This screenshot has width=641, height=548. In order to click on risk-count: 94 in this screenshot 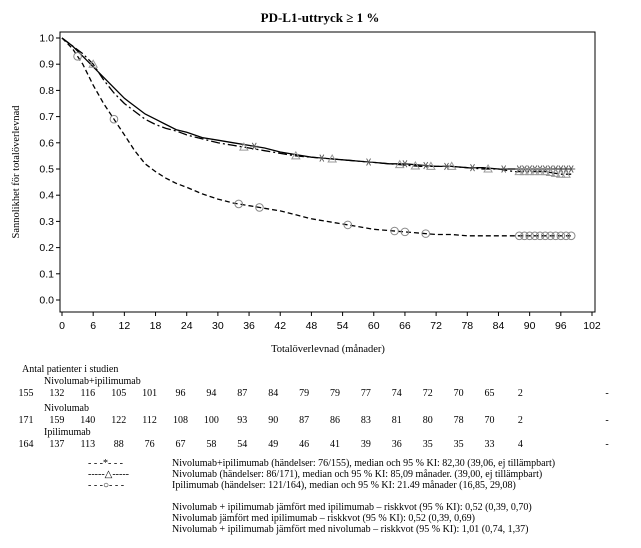, I will do `click(211, 393)`.